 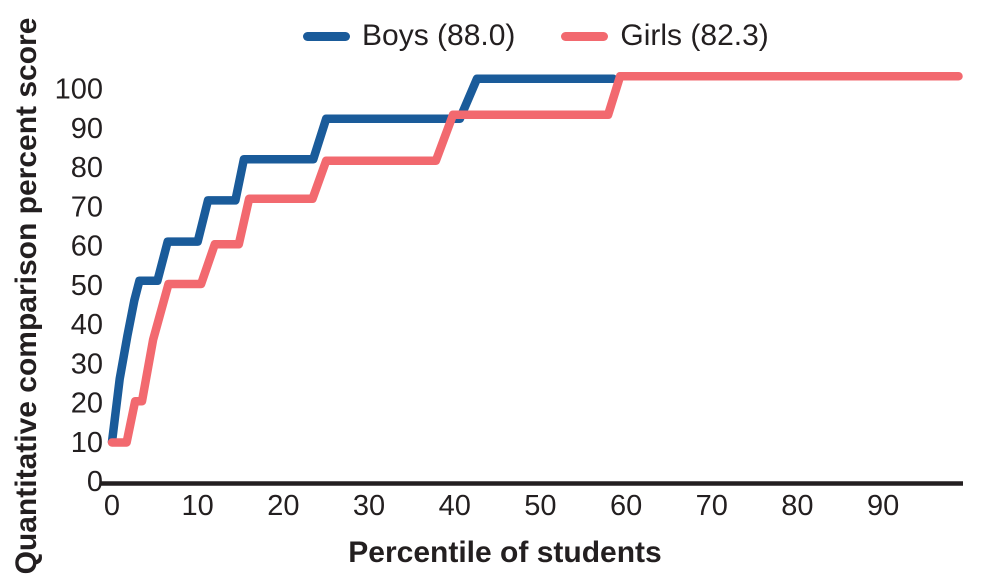 I want to click on boys-line-swatch, so click(x=326, y=36).